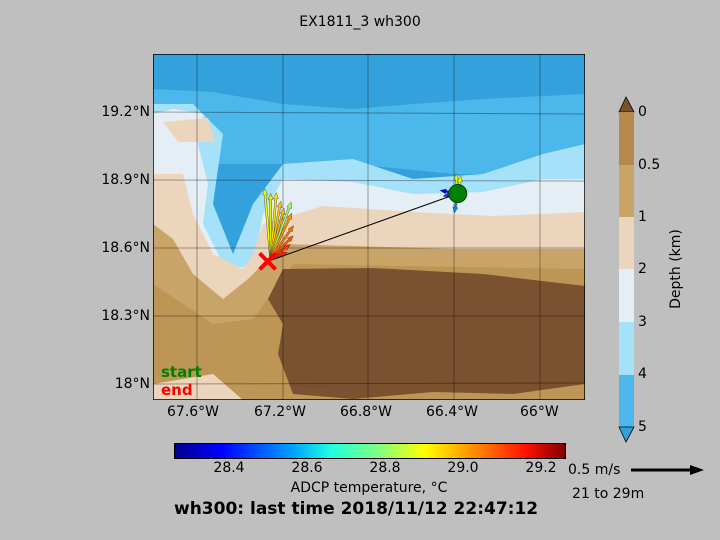  I want to click on lon-tick: 67.2°W, so click(280, 412).